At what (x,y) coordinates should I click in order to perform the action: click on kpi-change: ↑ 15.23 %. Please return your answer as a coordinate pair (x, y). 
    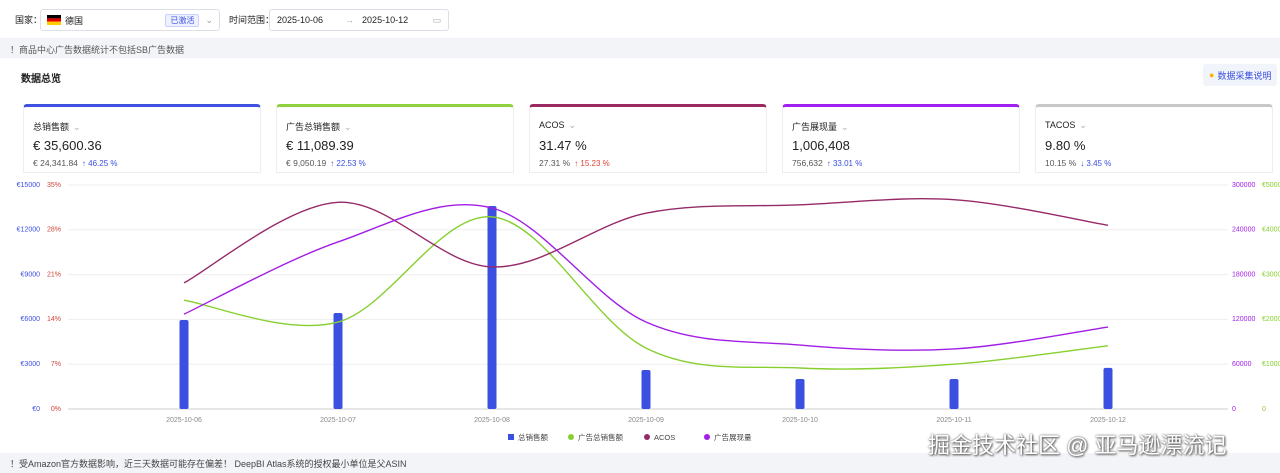
    Looking at the image, I should click on (592, 163).